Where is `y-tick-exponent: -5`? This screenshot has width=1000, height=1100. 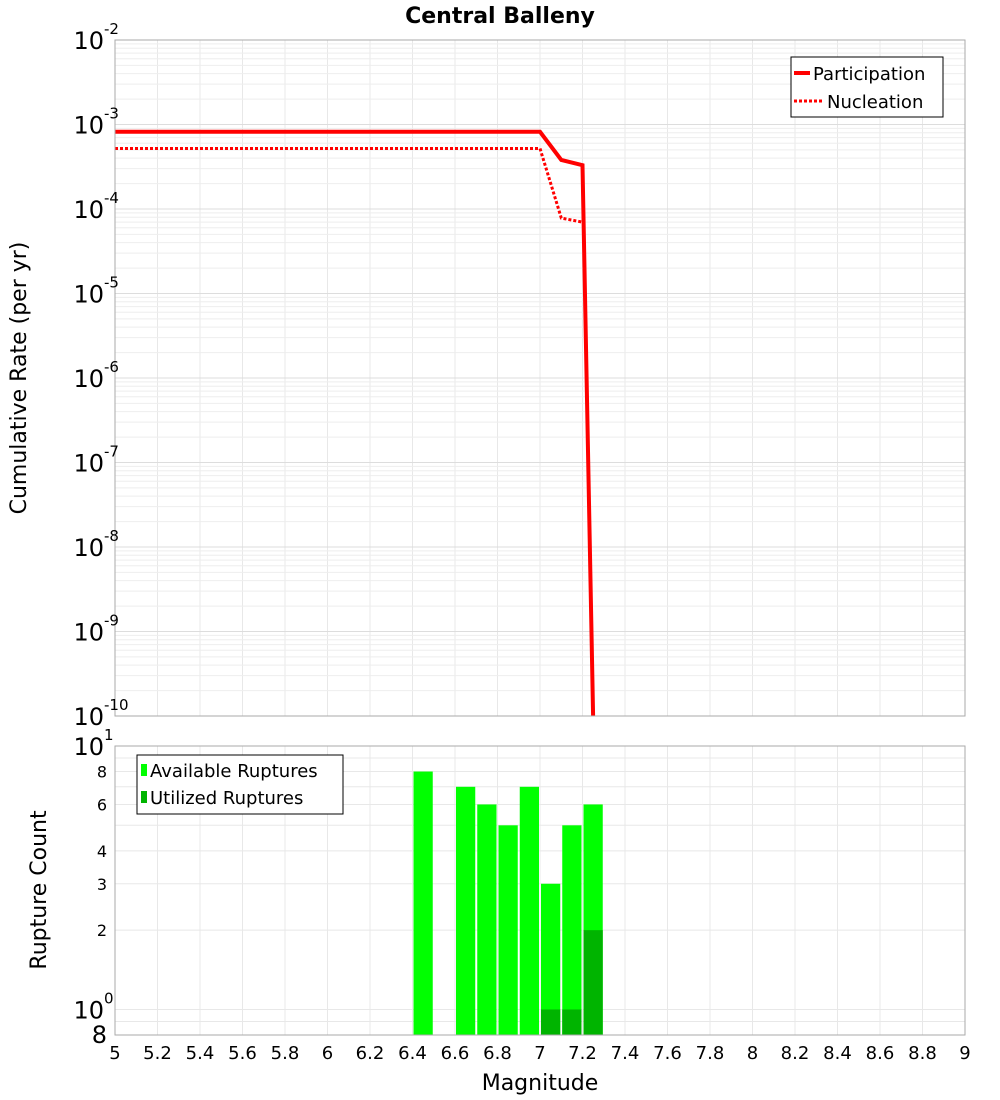
y-tick-exponent: -5 is located at coordinates (111, 283).